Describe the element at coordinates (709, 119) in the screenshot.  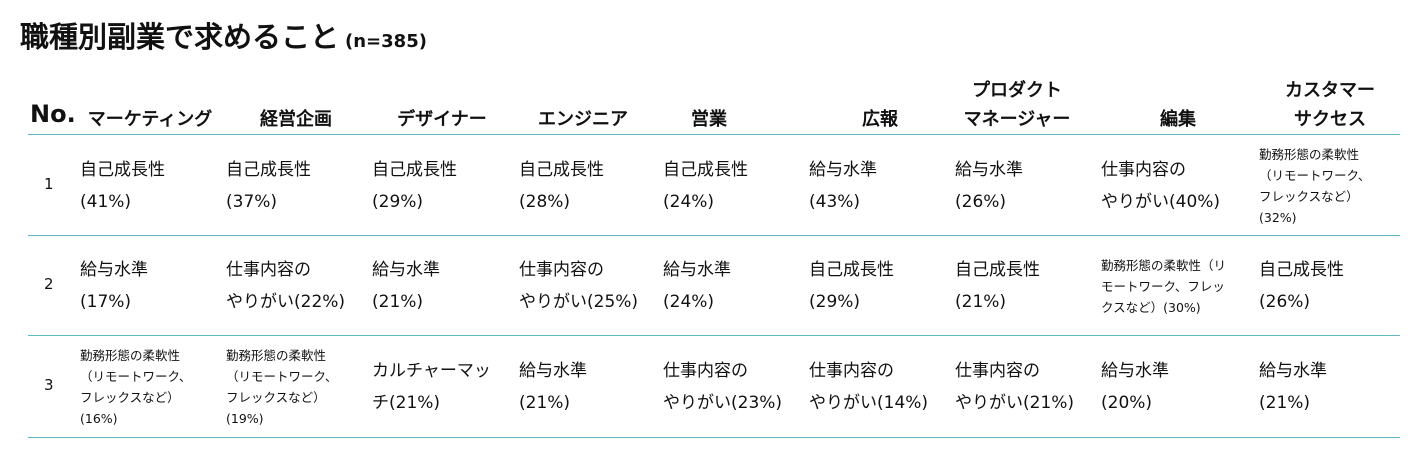
I see `column-header-5-line-2: 営業` at that location.